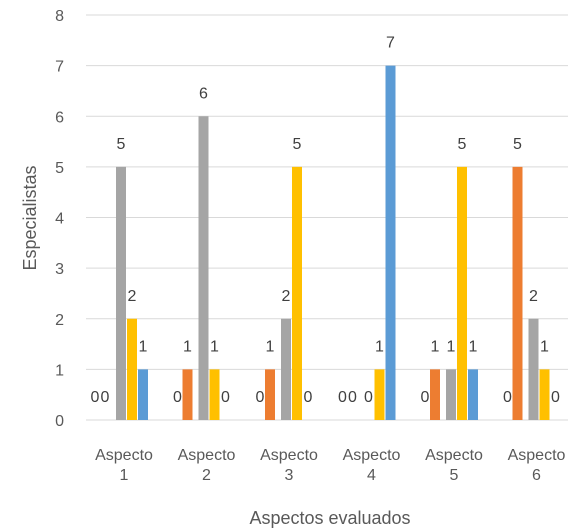  I want to click on x-tick-label: Aspecto 5, so click(454, 465).